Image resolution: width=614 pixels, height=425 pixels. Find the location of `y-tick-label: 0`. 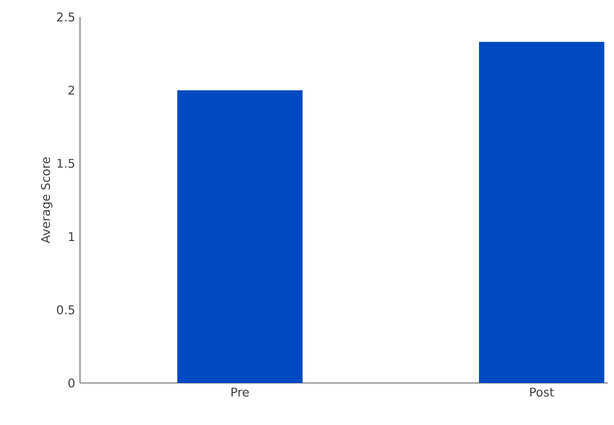

y-tick-label: 0 is located at coordinates (71, 383).